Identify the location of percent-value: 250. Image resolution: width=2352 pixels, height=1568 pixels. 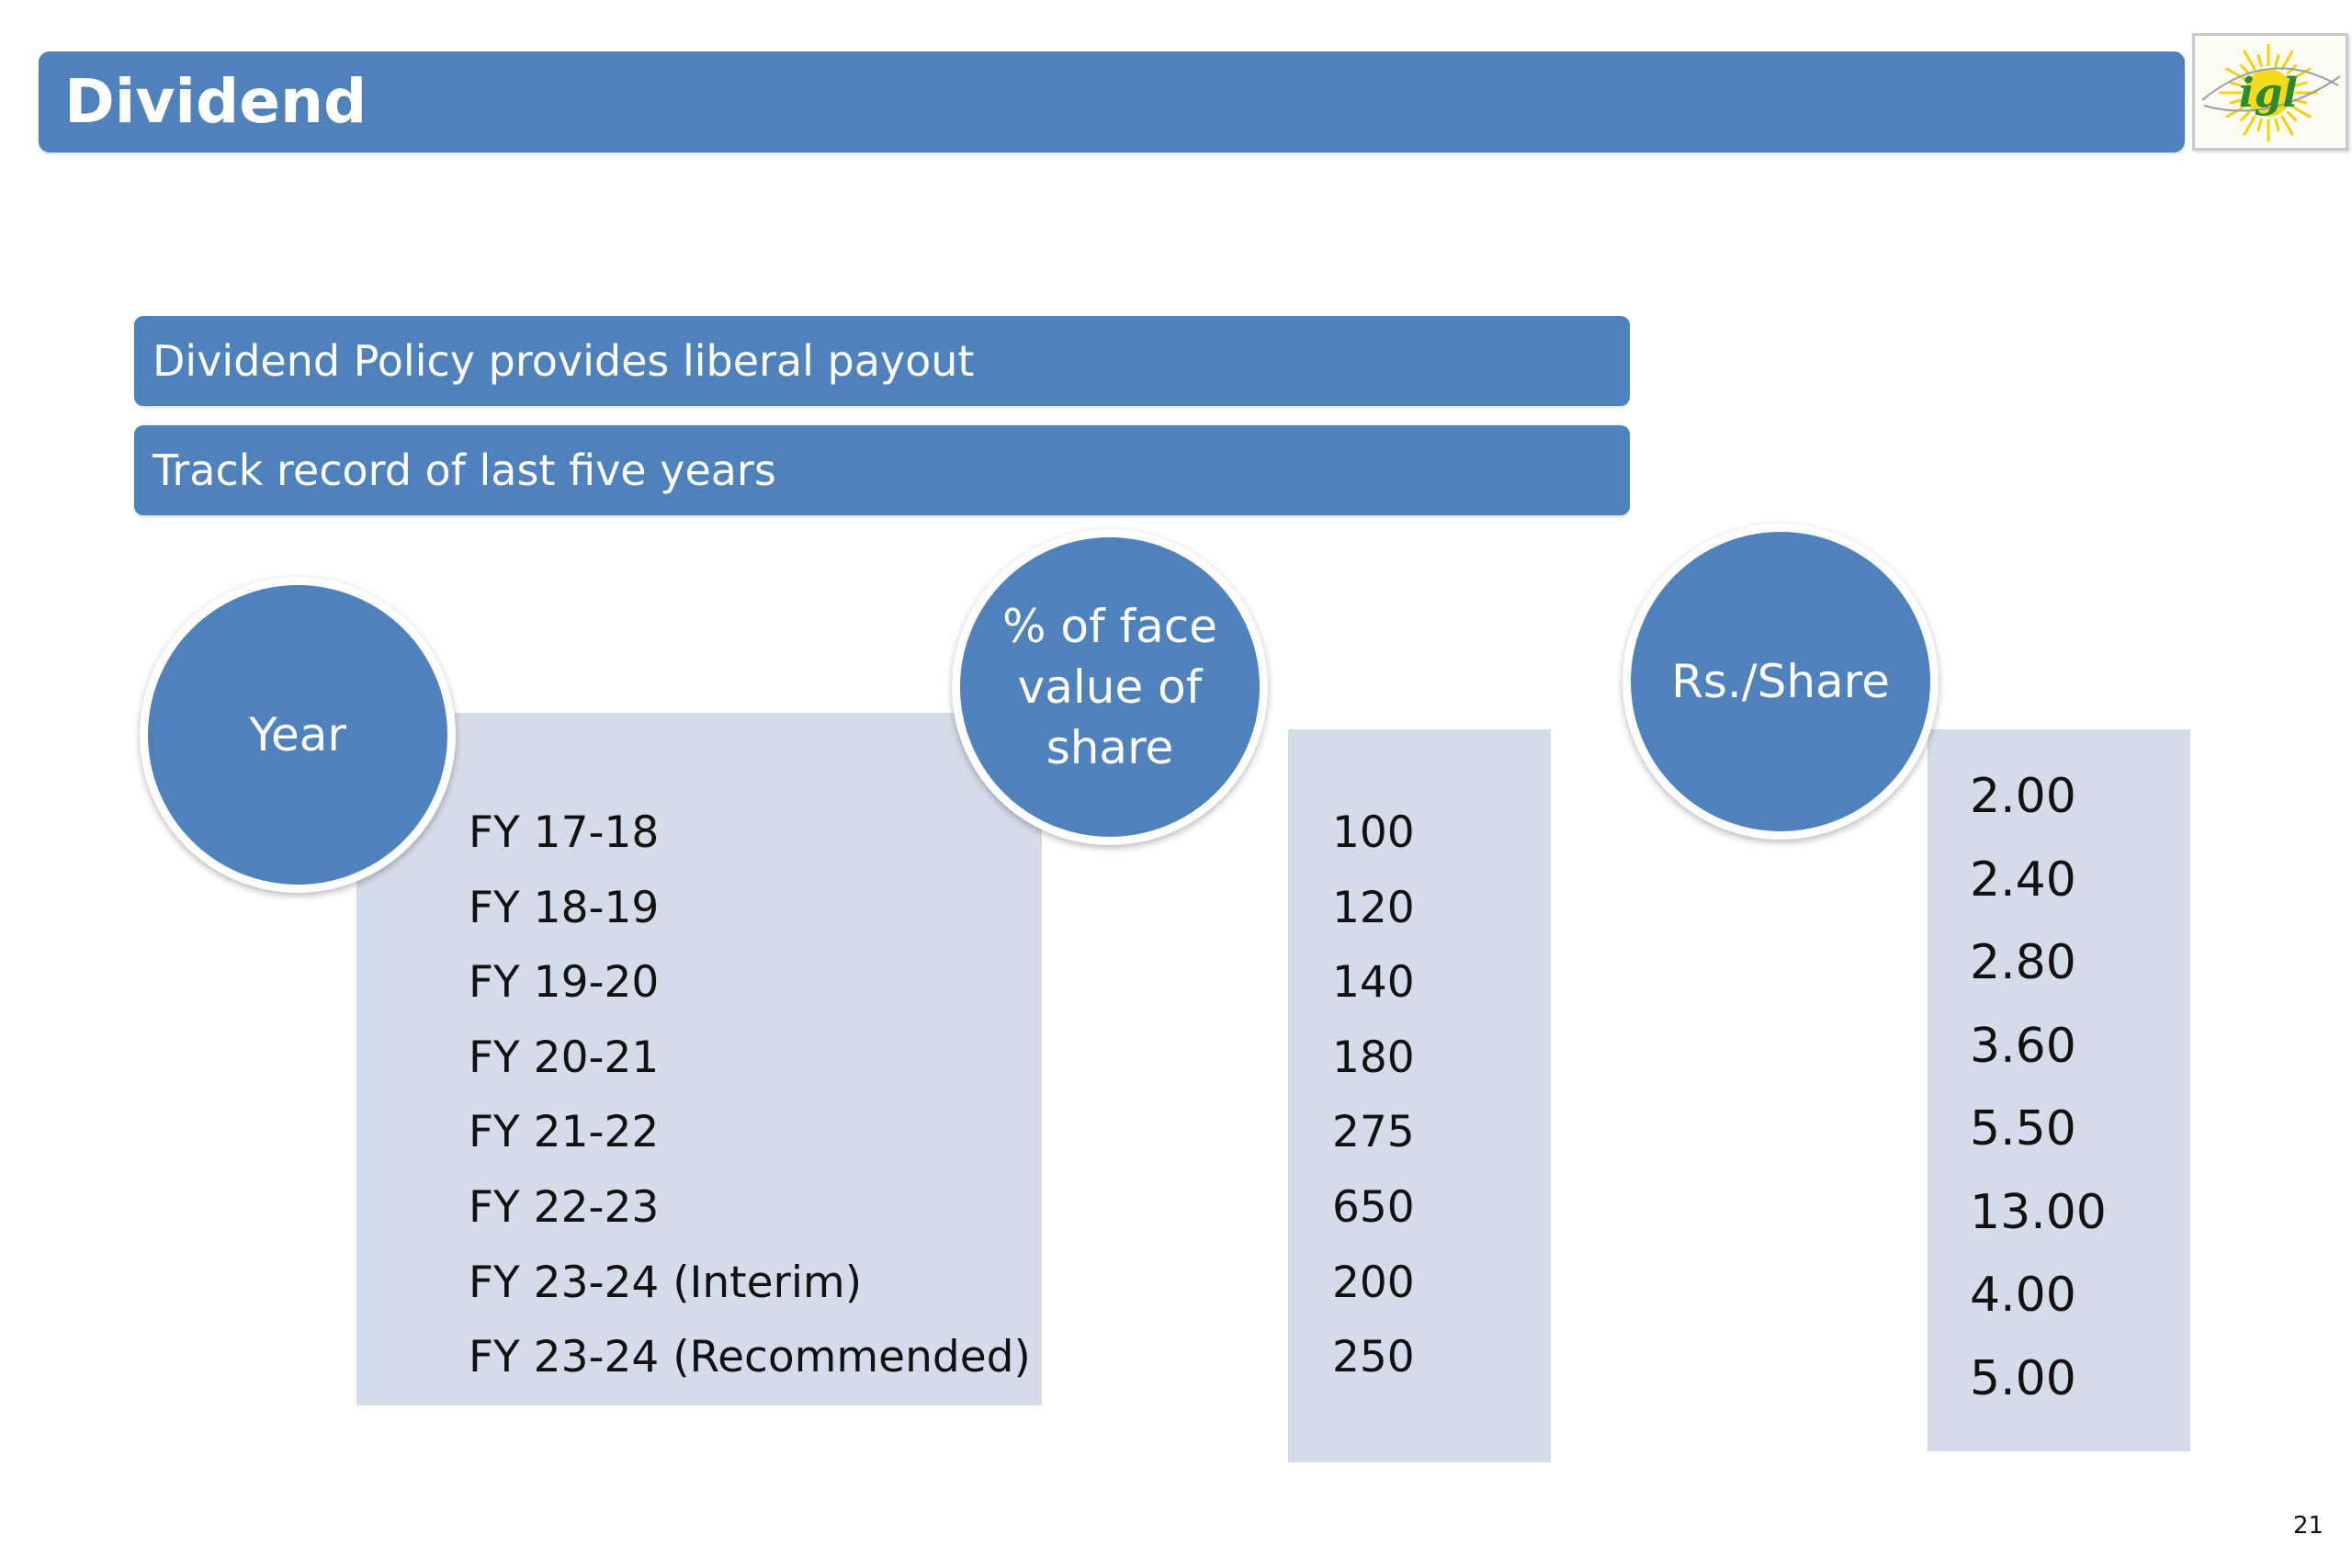
(1374, 1358).